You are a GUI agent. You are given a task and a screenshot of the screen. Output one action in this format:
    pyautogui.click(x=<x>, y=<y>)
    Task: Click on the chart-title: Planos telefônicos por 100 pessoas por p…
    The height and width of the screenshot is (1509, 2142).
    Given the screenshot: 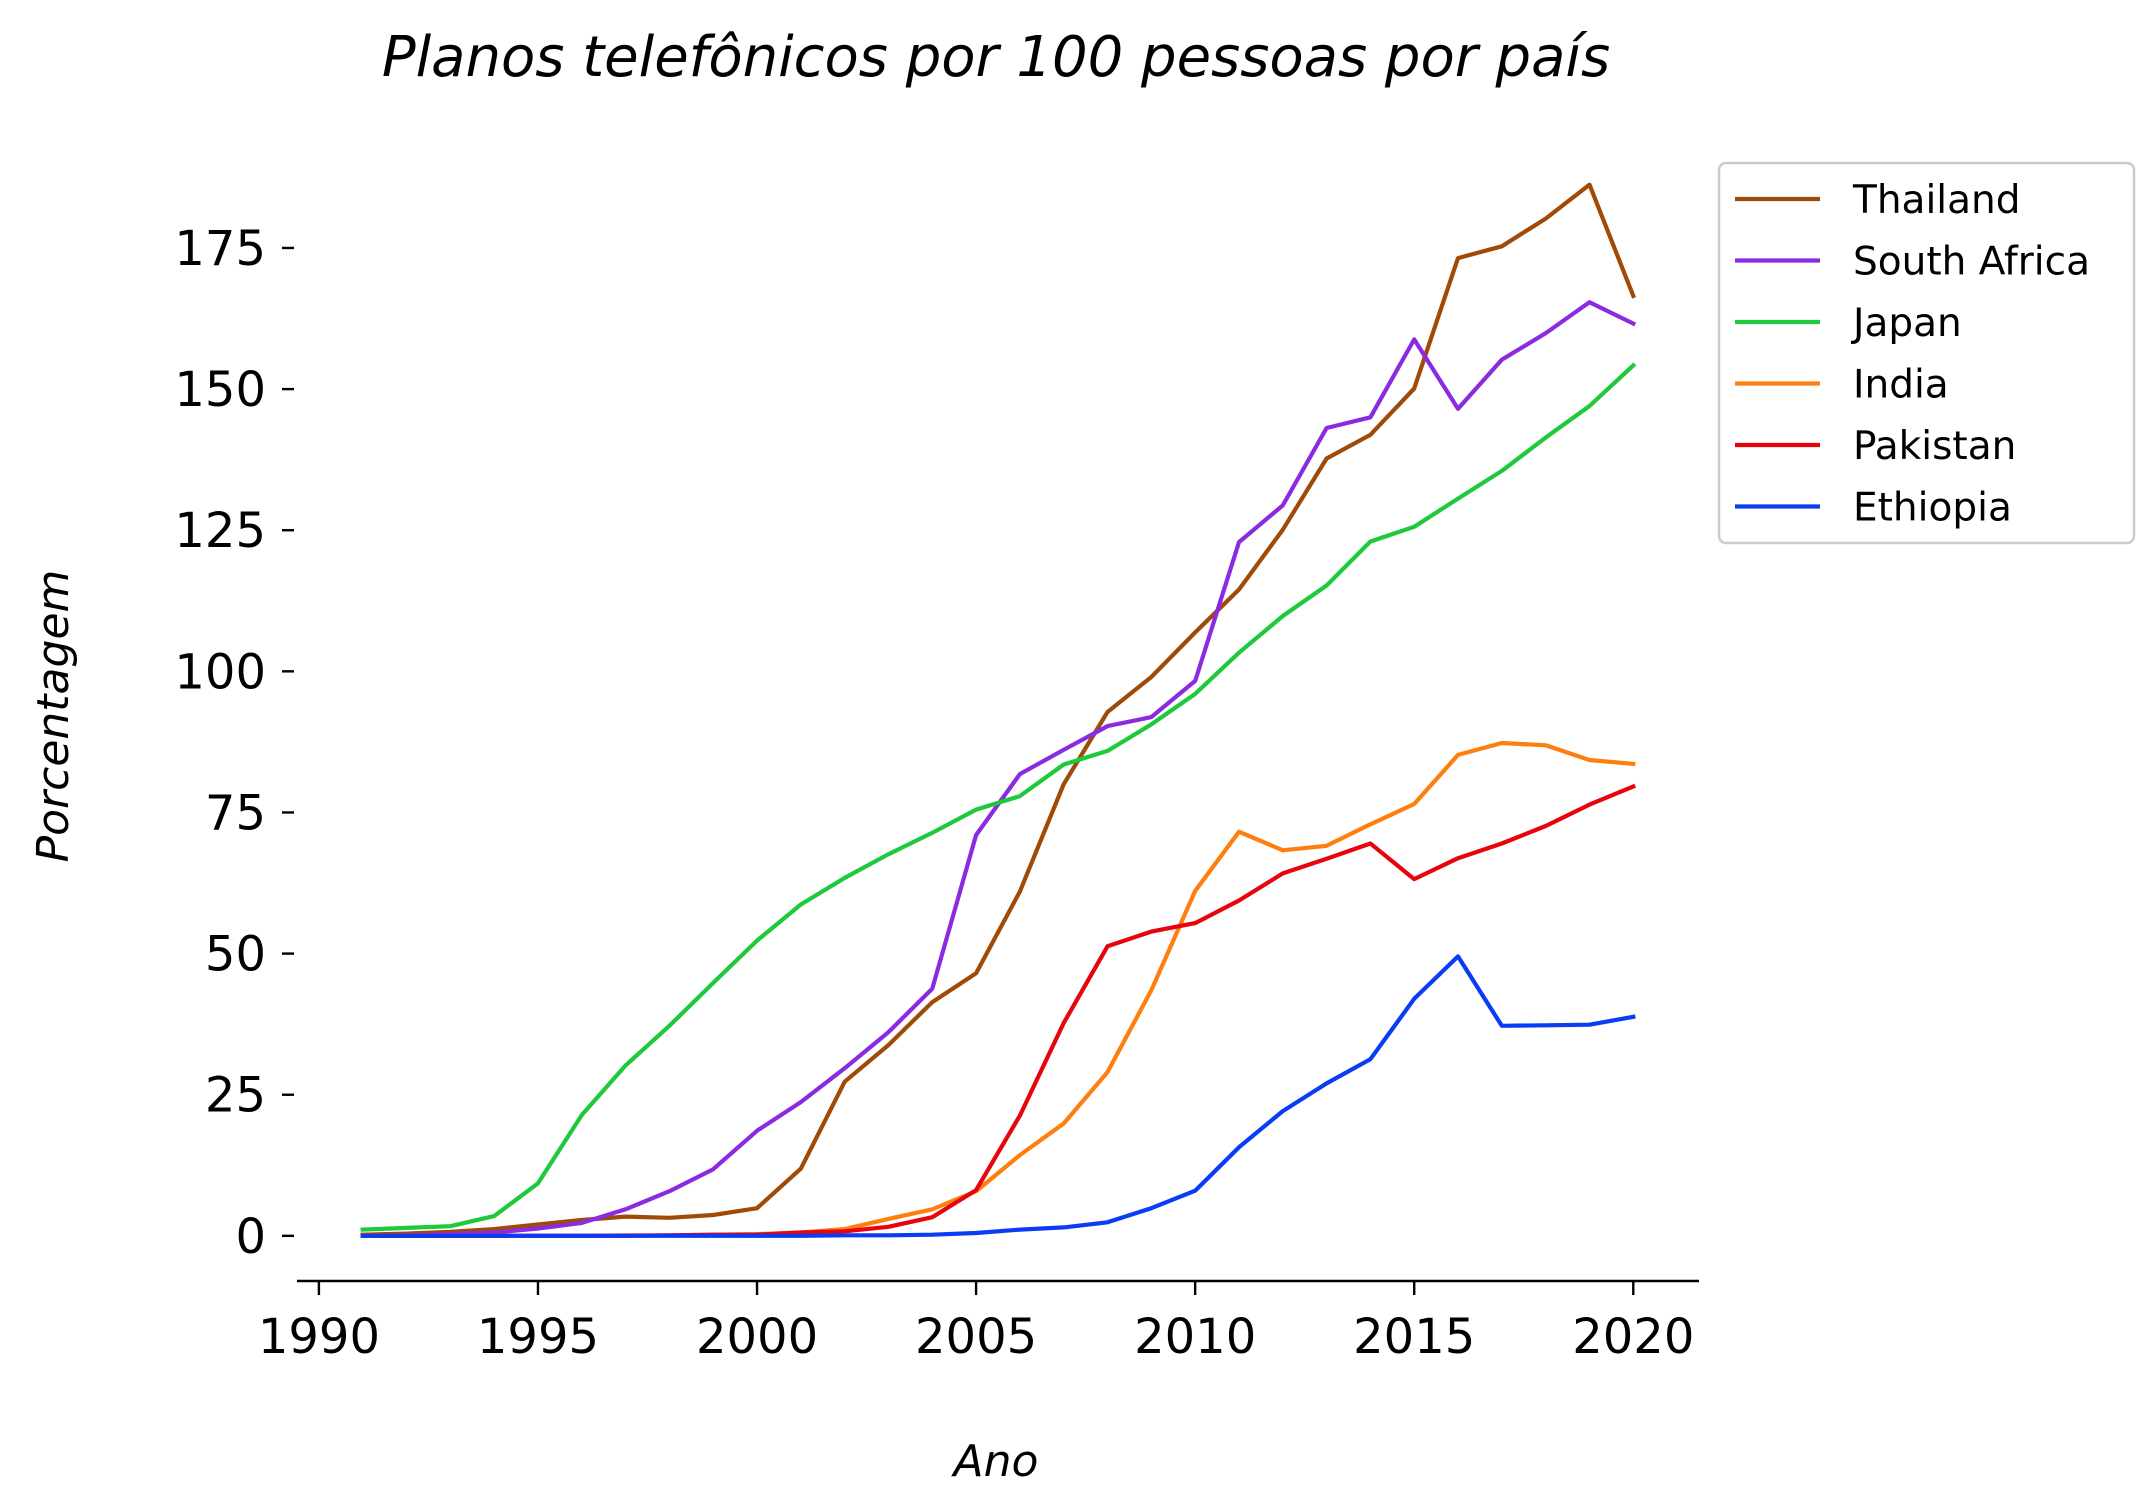 What is the action you would take?
    pyautogui.click(x=996, y=57)
    